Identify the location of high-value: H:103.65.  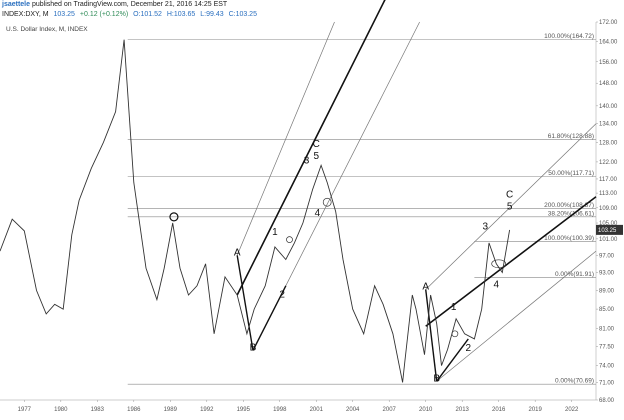
(181, 14).